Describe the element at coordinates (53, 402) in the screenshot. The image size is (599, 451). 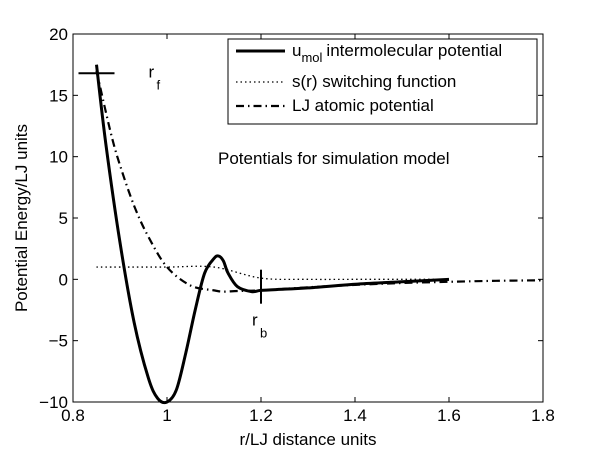
I see `y-tick-label: −10` at that location.